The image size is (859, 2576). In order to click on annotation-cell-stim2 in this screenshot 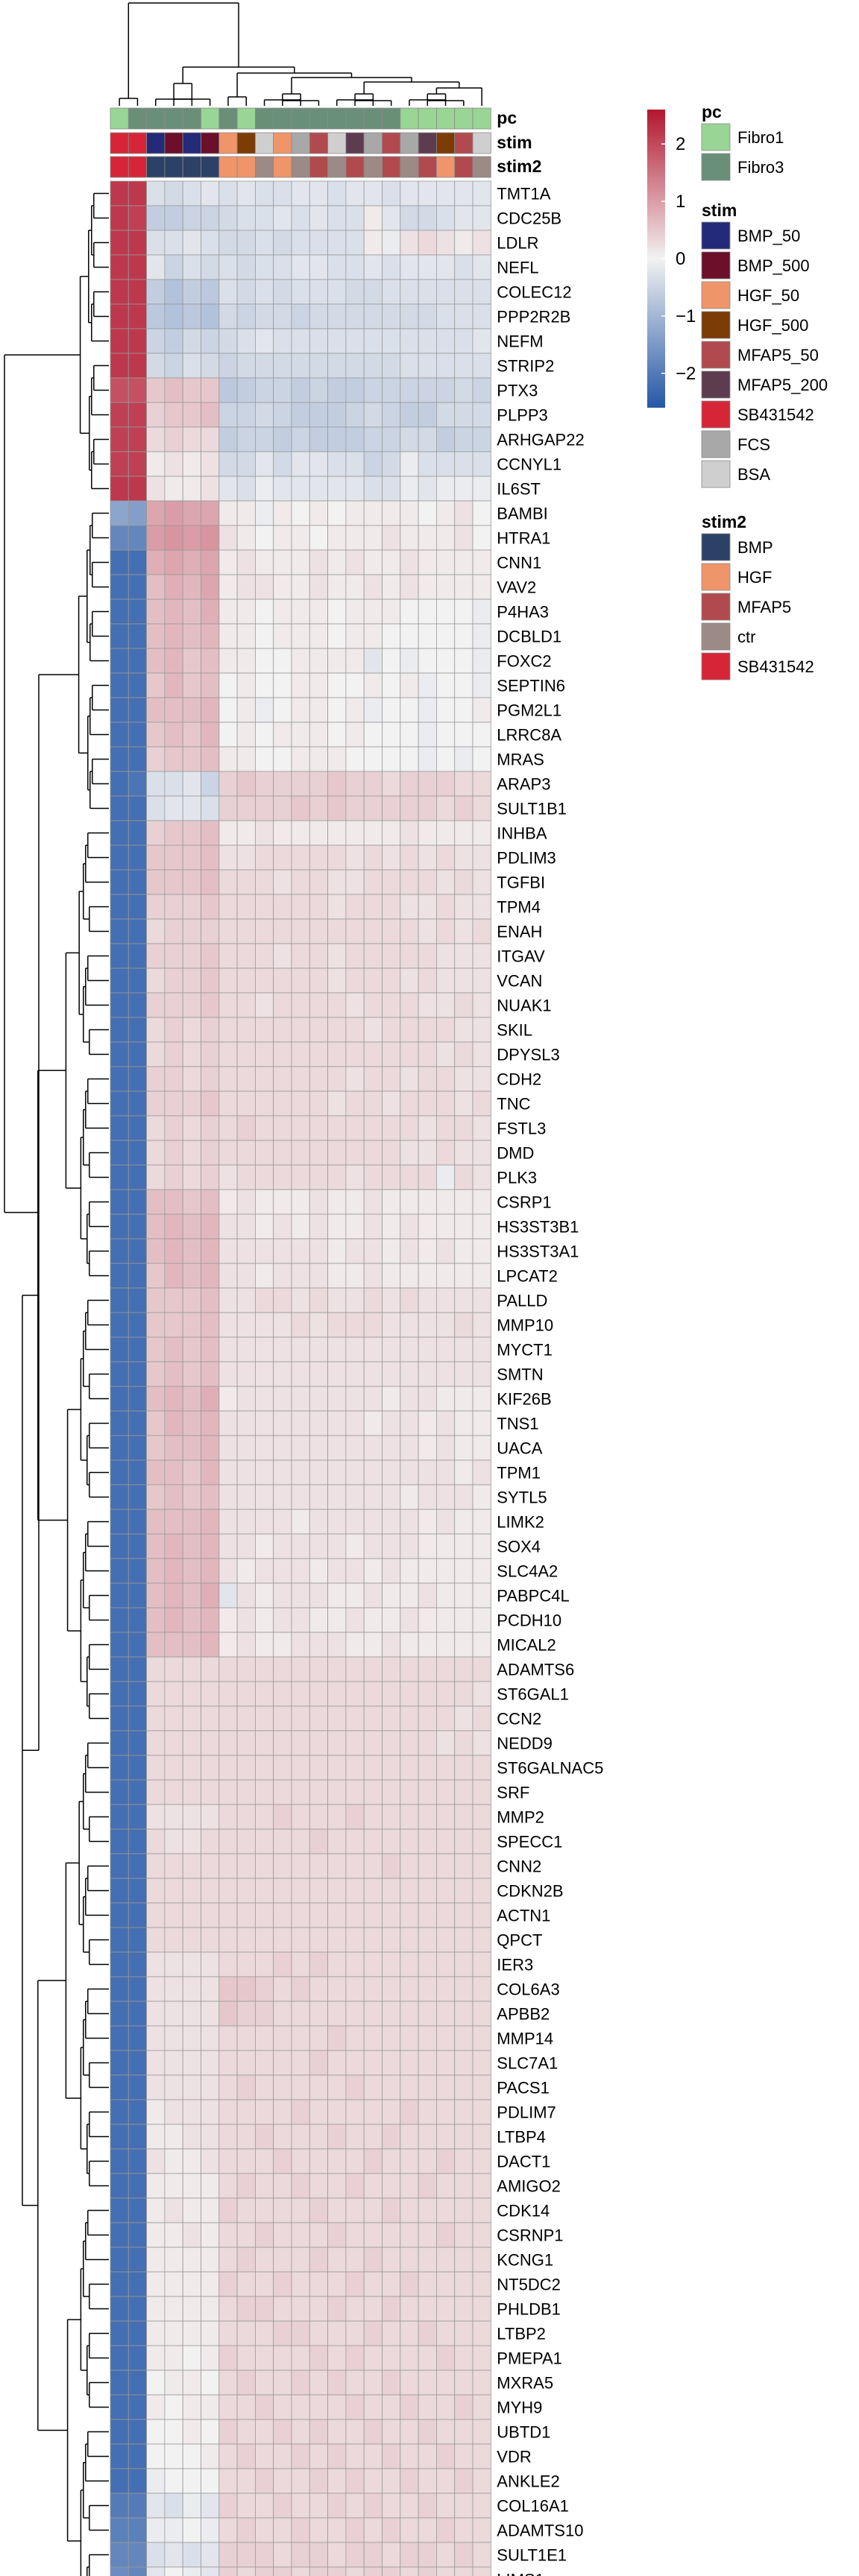, I will do `click(373, 167)`.